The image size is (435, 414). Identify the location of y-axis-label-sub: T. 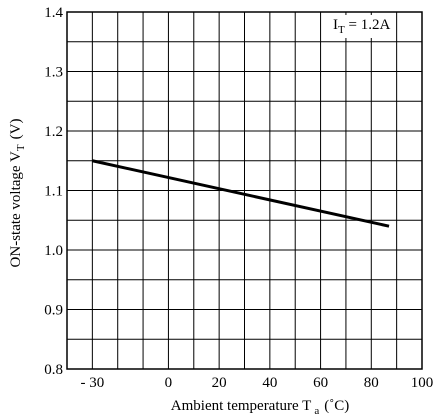
(21, 147).